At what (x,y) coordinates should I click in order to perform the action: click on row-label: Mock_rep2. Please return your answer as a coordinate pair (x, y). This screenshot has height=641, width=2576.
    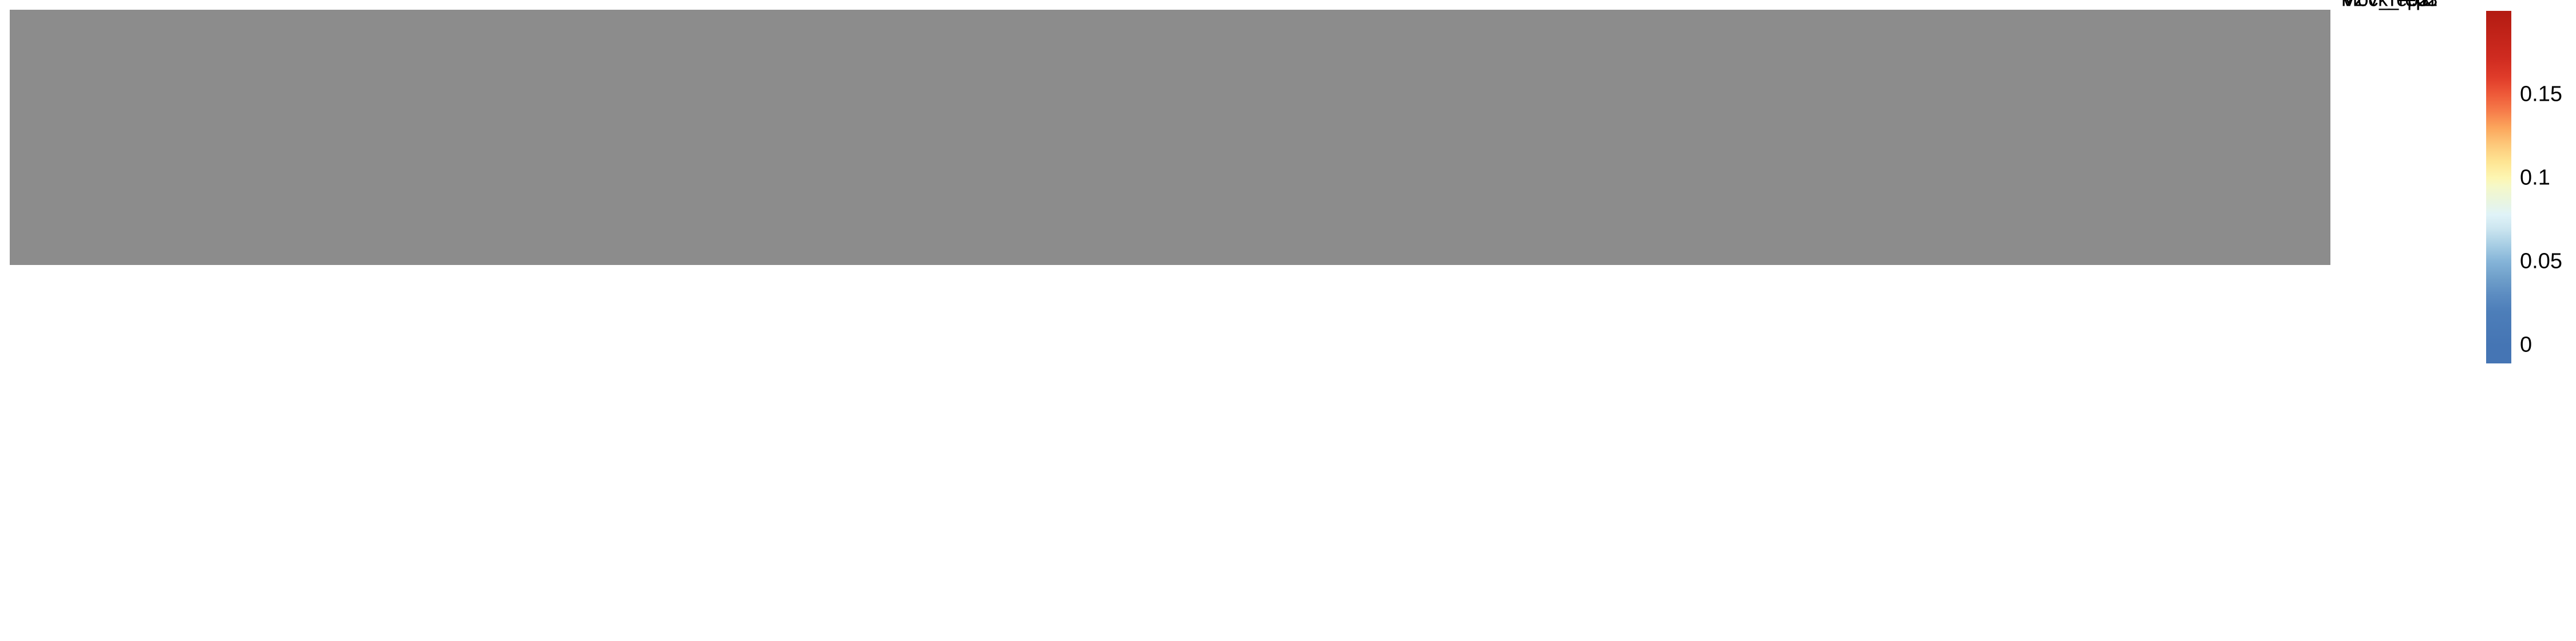
    Looking at the image, I should click on (2389, 5).